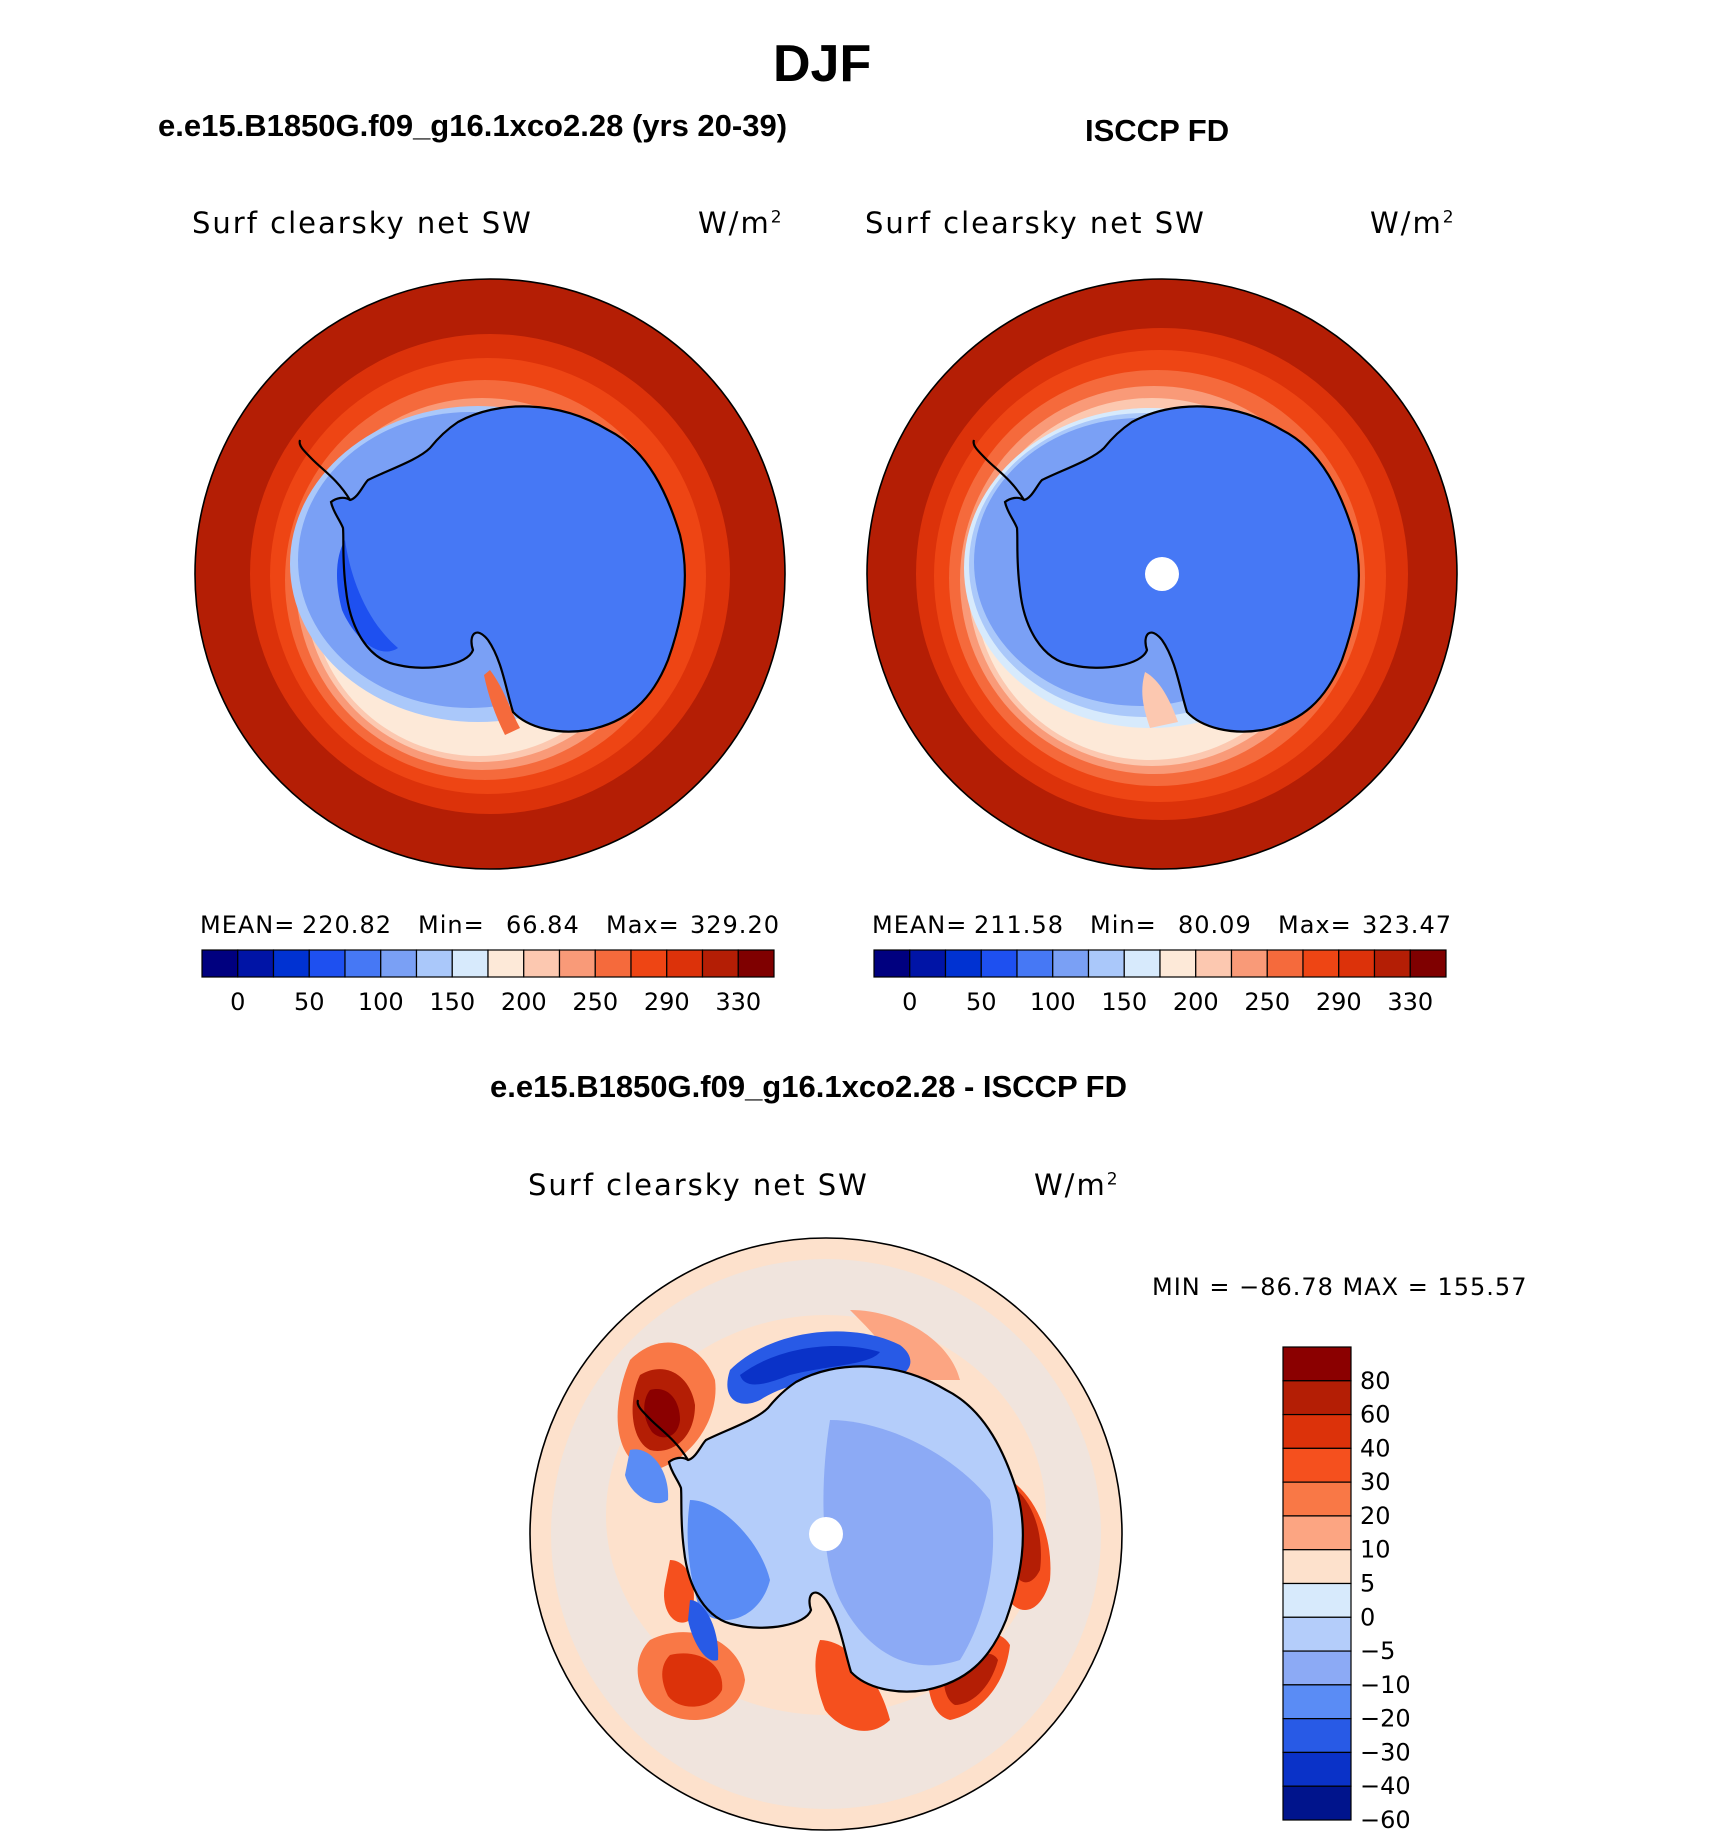  I want to click on right-colorbar-tick-label: 290, so click(1339, 1002).